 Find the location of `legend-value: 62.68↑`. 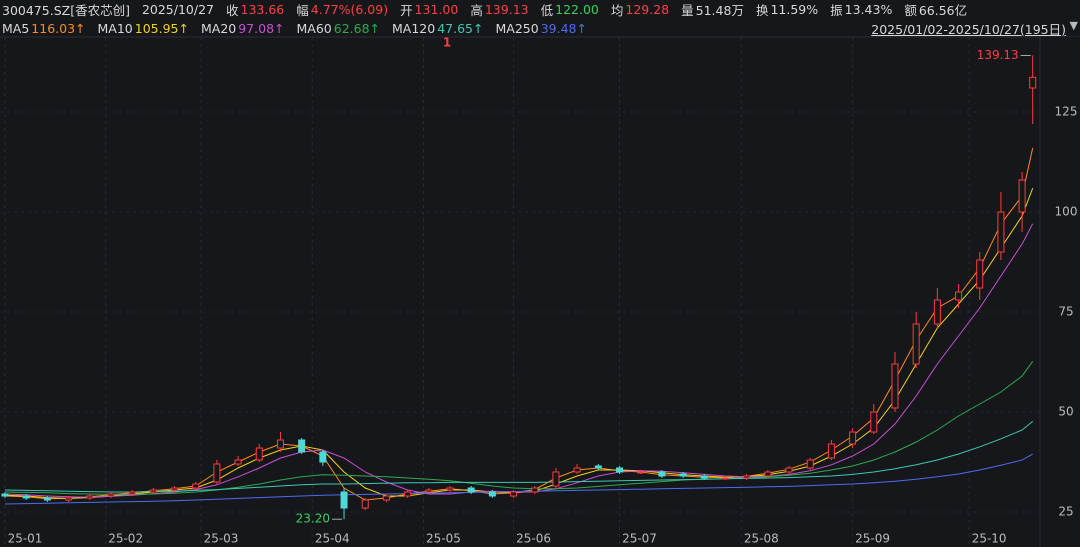

legend-value: 62.68↑ is located at coordinates (357, 28).